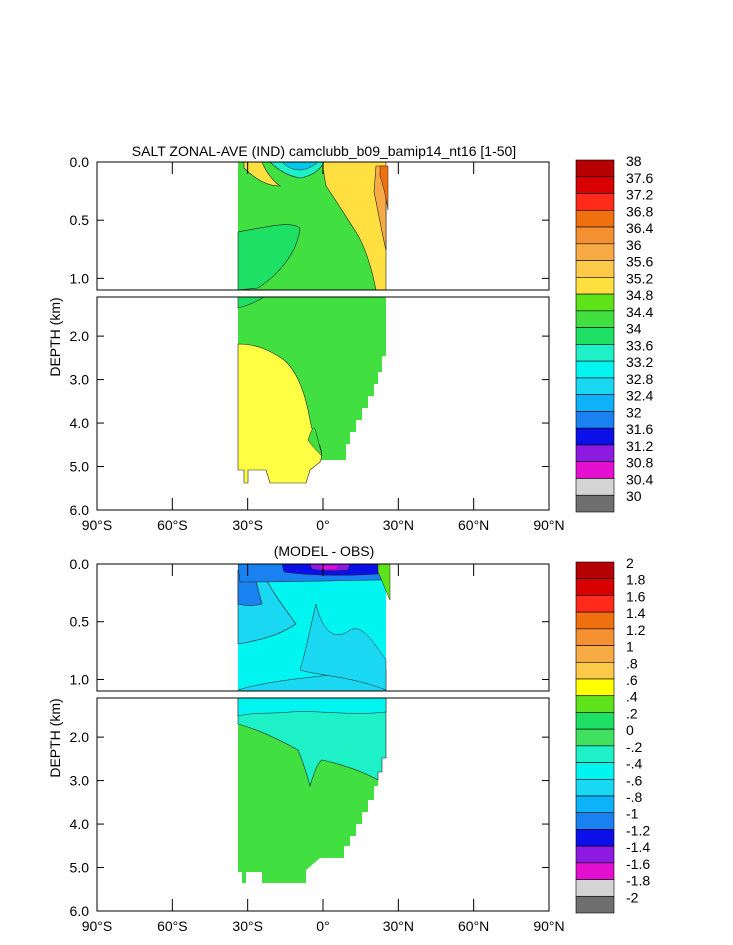 Image resolution: width=733 pixels, height=945 pixels. I want to click on bottom-lower-field, so click(312, 790).